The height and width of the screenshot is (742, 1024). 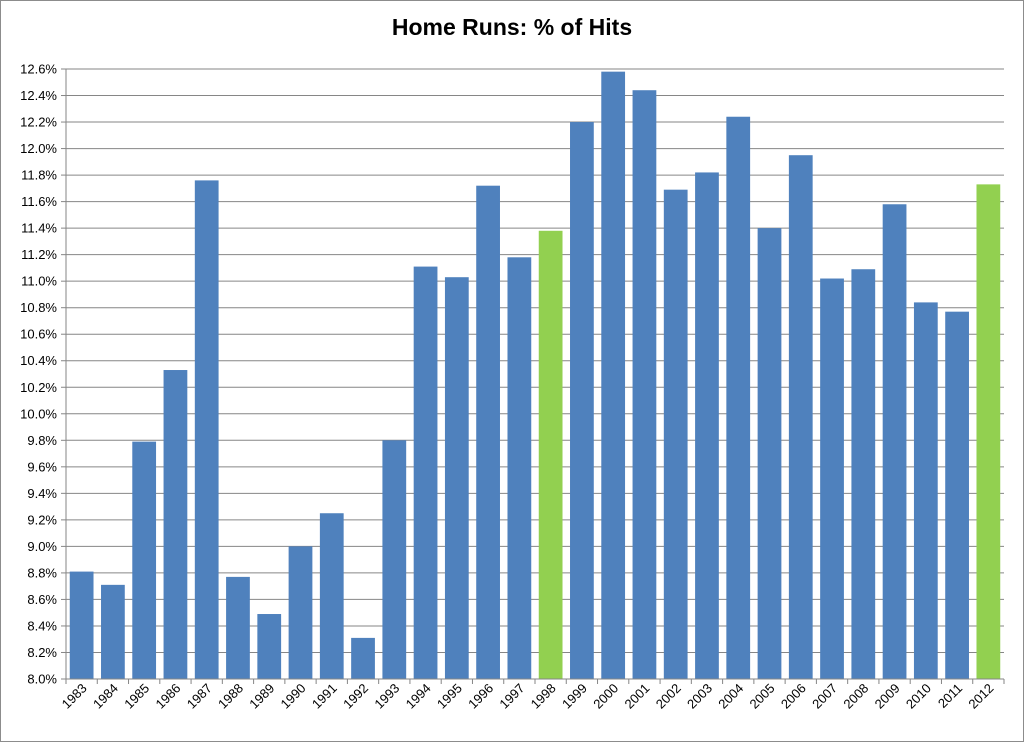 What do you see at coordinates (39, 175) in the screenshot?
I see `y-tick-label: 11.8%` at bounding box center [39, 175].